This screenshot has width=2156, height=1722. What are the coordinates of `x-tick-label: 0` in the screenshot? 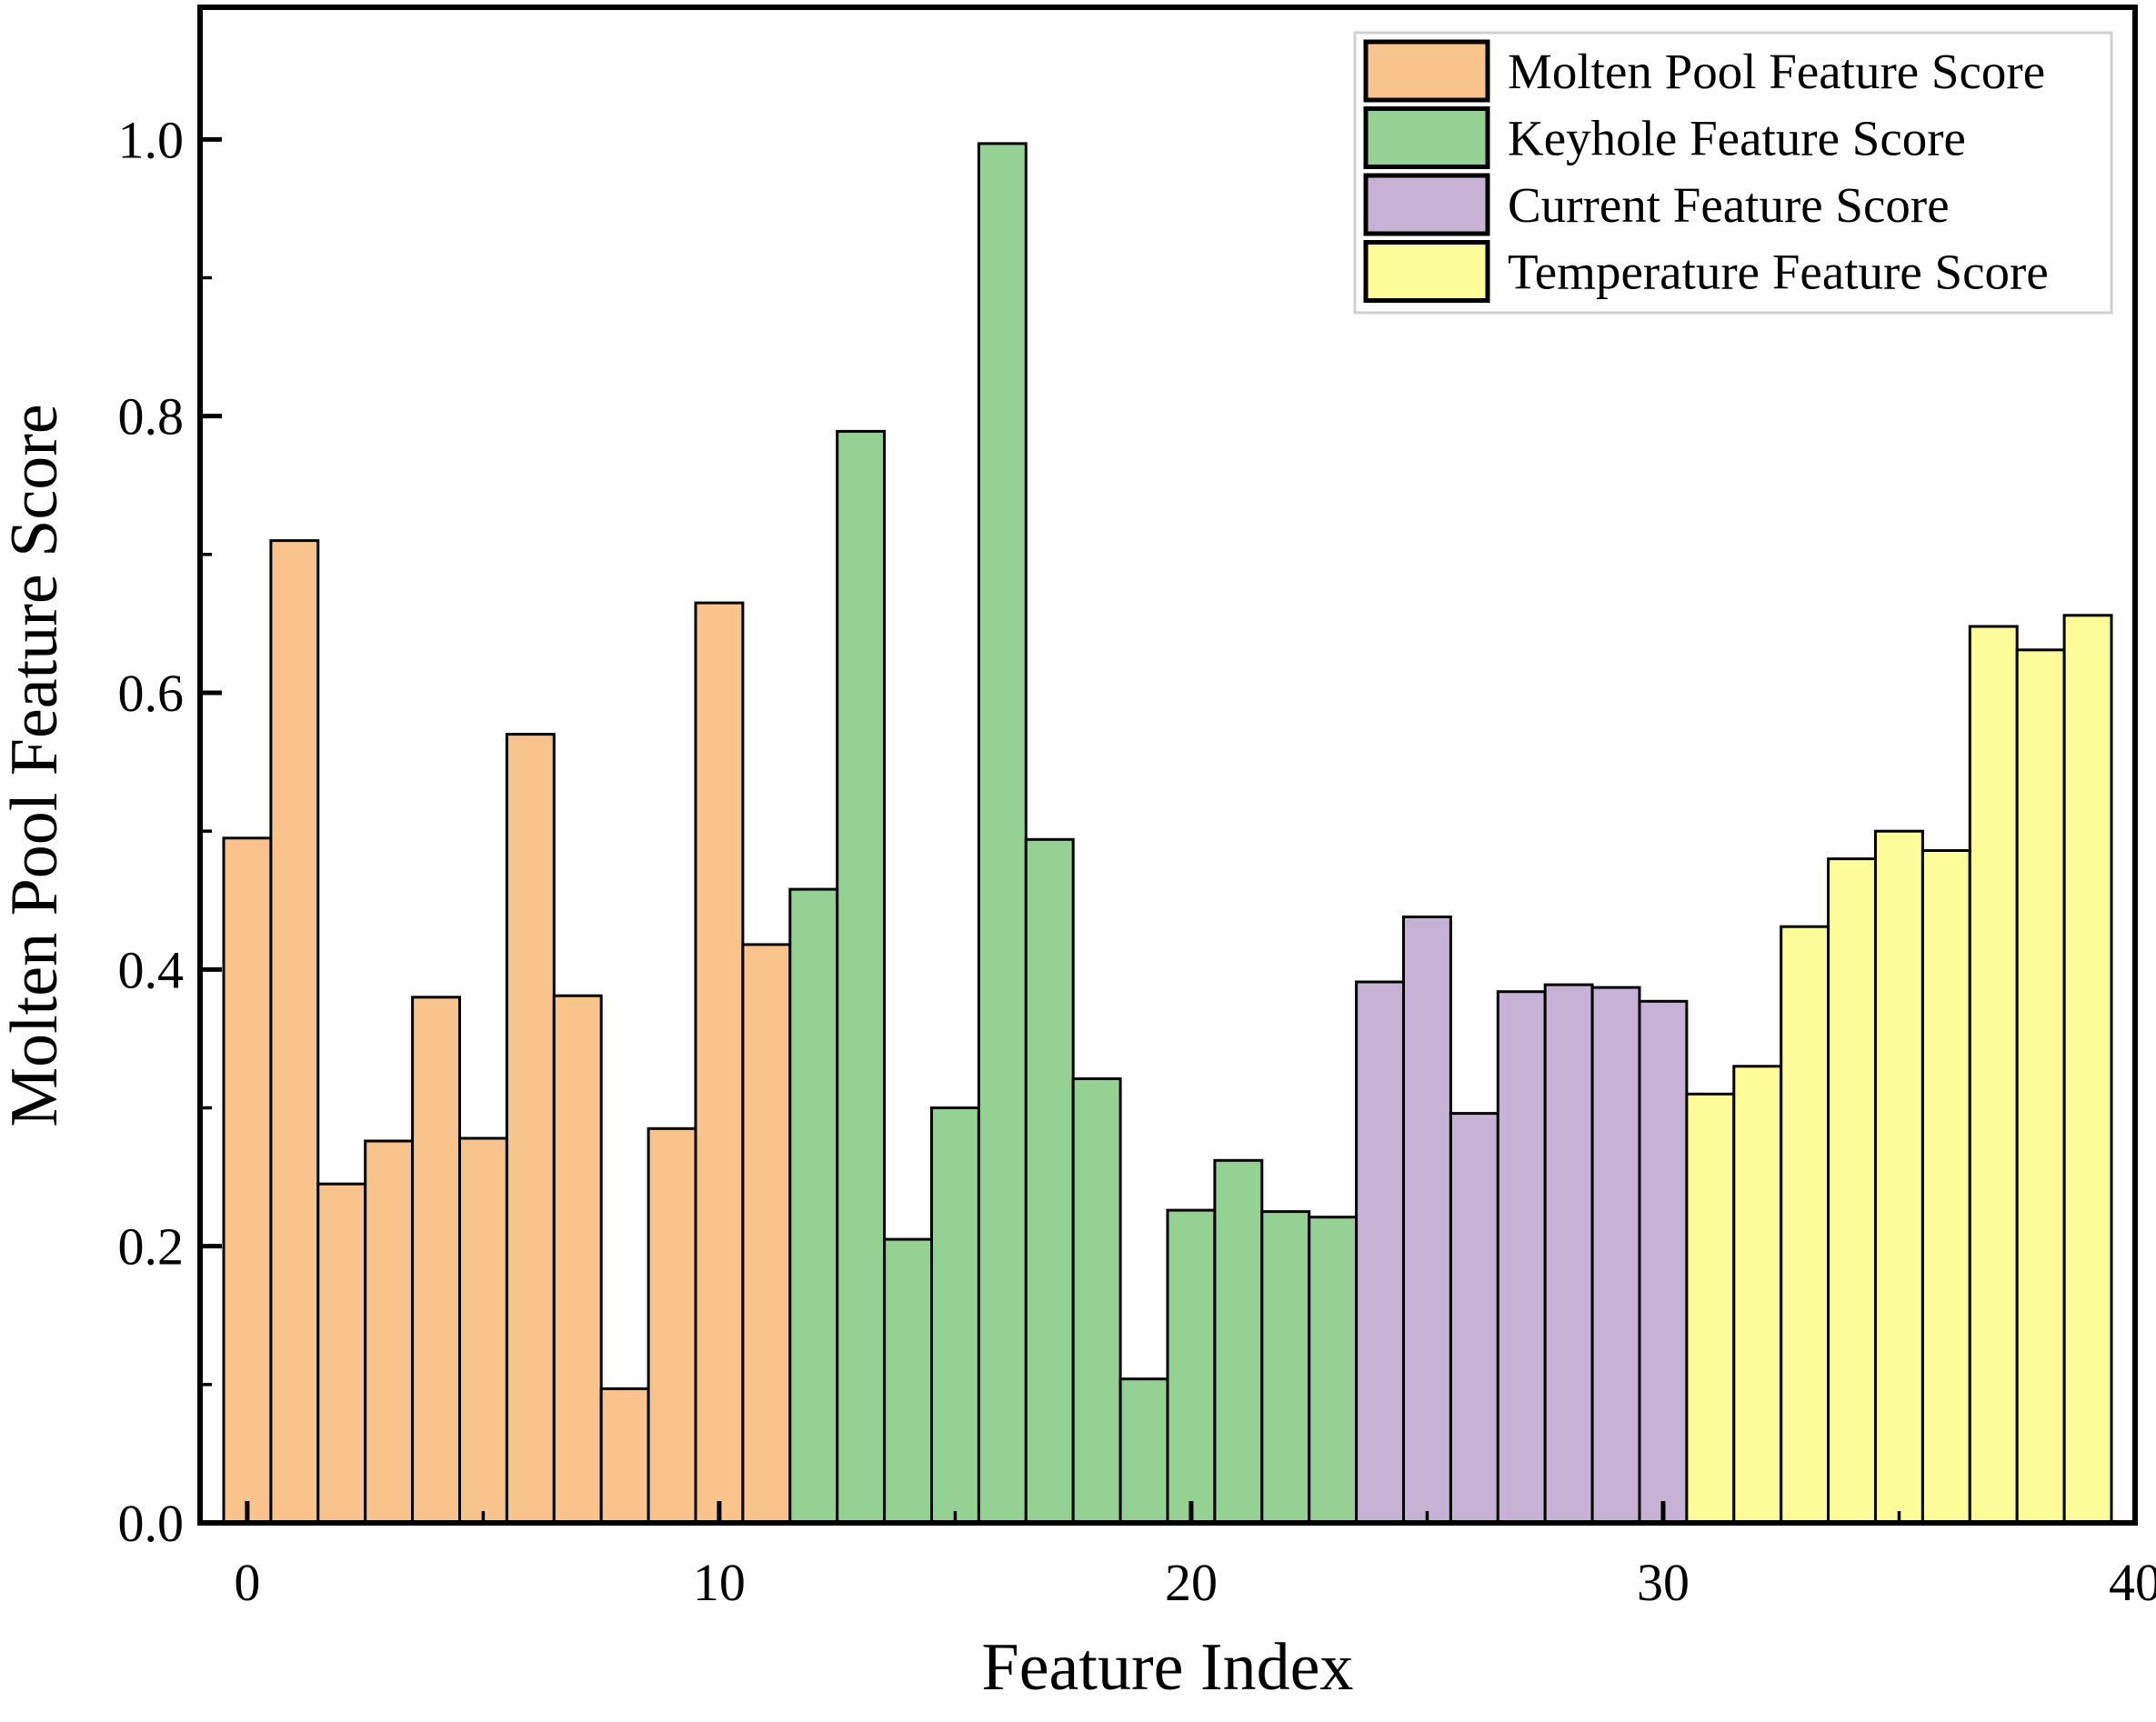 It's located at (247, 1583).